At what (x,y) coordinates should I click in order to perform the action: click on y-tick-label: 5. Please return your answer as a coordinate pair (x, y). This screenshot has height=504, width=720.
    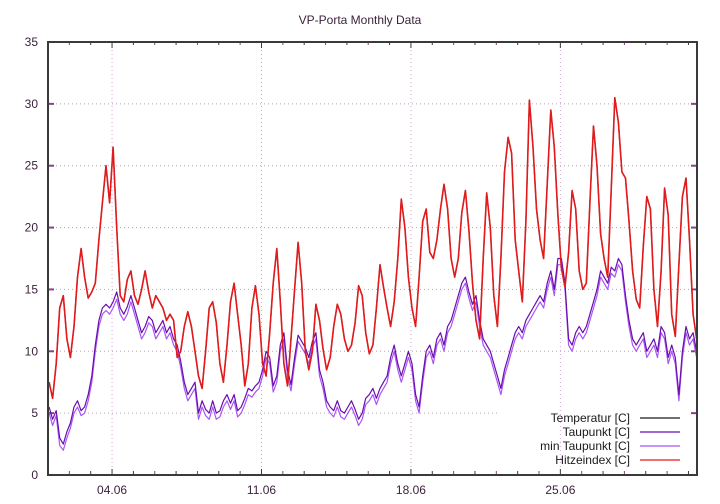
    Looking at the image, I should click on (34, 413).